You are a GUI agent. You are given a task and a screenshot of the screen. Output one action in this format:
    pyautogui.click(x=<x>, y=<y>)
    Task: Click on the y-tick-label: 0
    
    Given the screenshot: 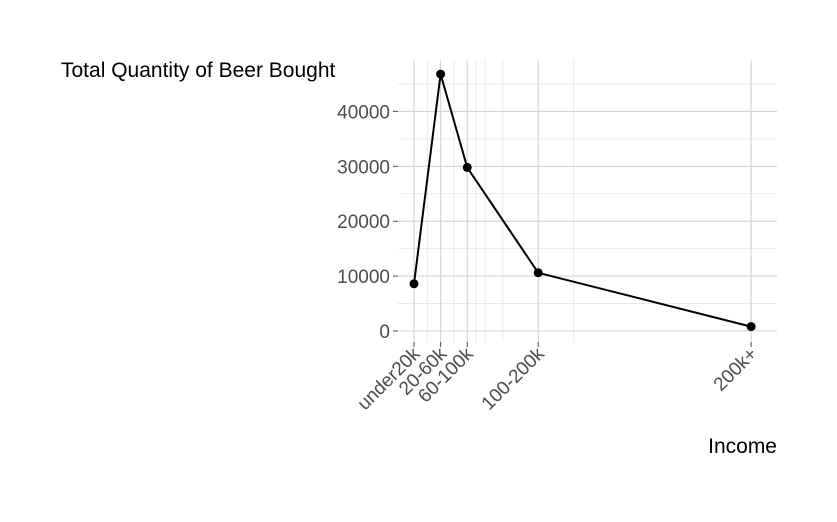 What is the action you would take?
    pyautogui.click(x=384, y=332)
    